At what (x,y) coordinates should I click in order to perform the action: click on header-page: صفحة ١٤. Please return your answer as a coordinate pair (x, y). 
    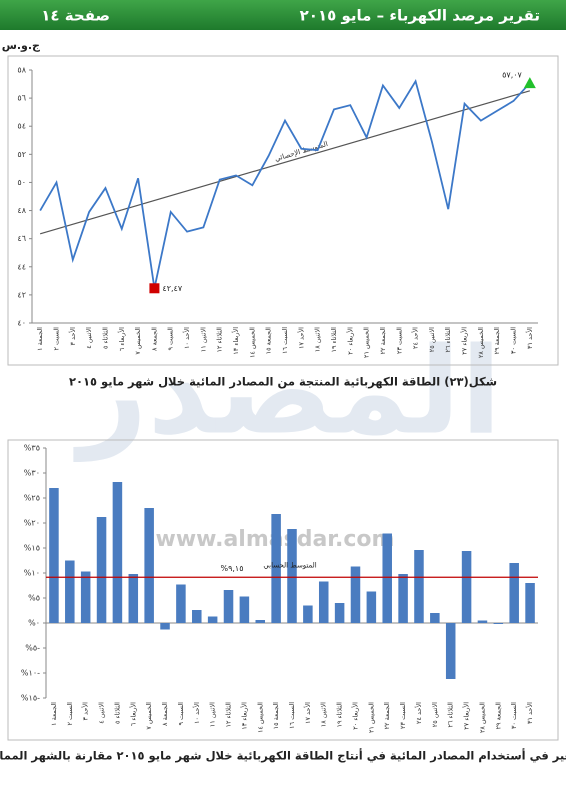
    Looking at the image, I should click on (75, 16).